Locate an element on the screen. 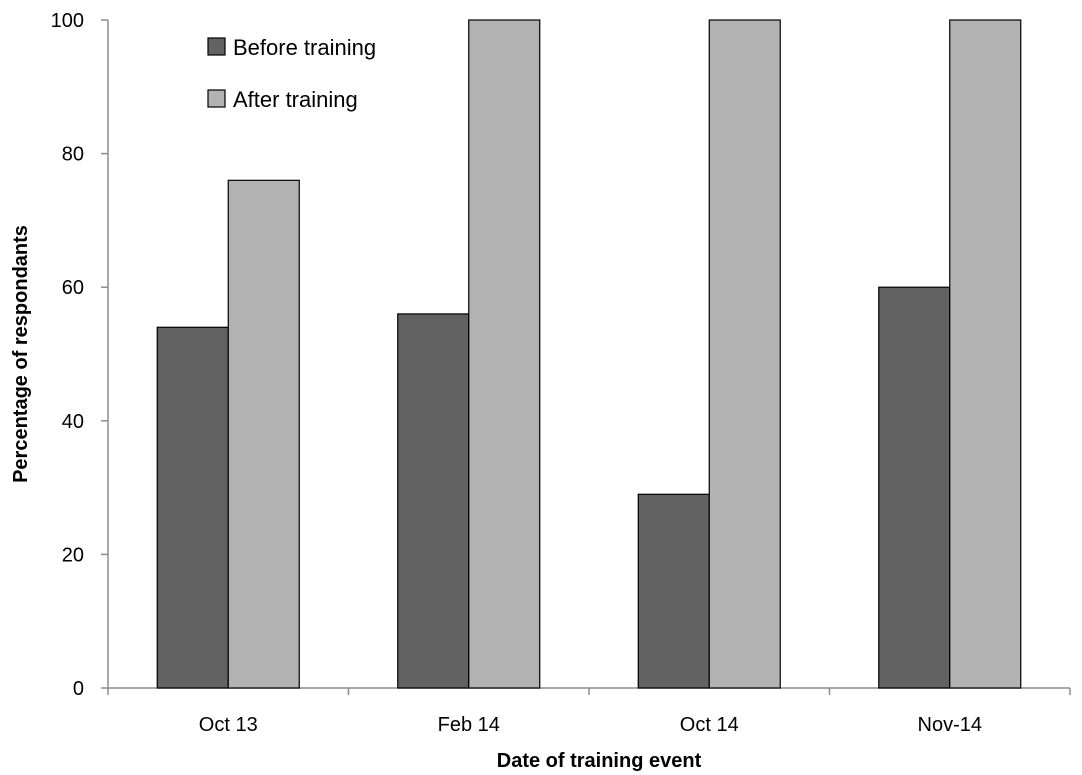  legend-label-before-training: Before training is located at coordinates (304, 47).